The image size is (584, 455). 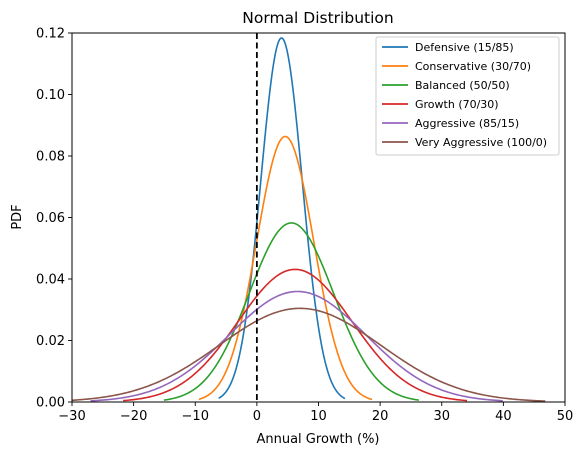 I want to click on x-tick-label: 0, so click(x=257, y=416).